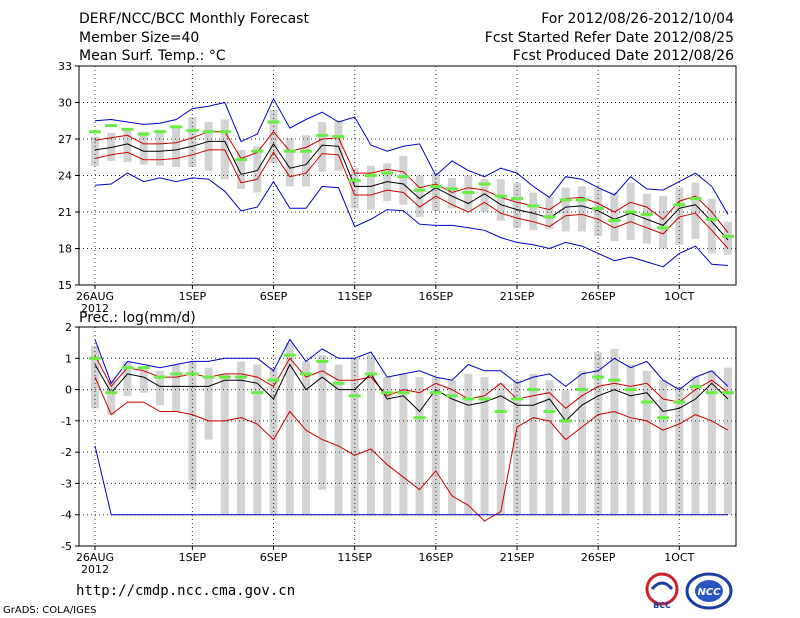 The width and height of the screenshot is (800, 618). Describe the element at coordinates (68, 327) in the screenshot. I see `y-tick-label: 2` at that location.